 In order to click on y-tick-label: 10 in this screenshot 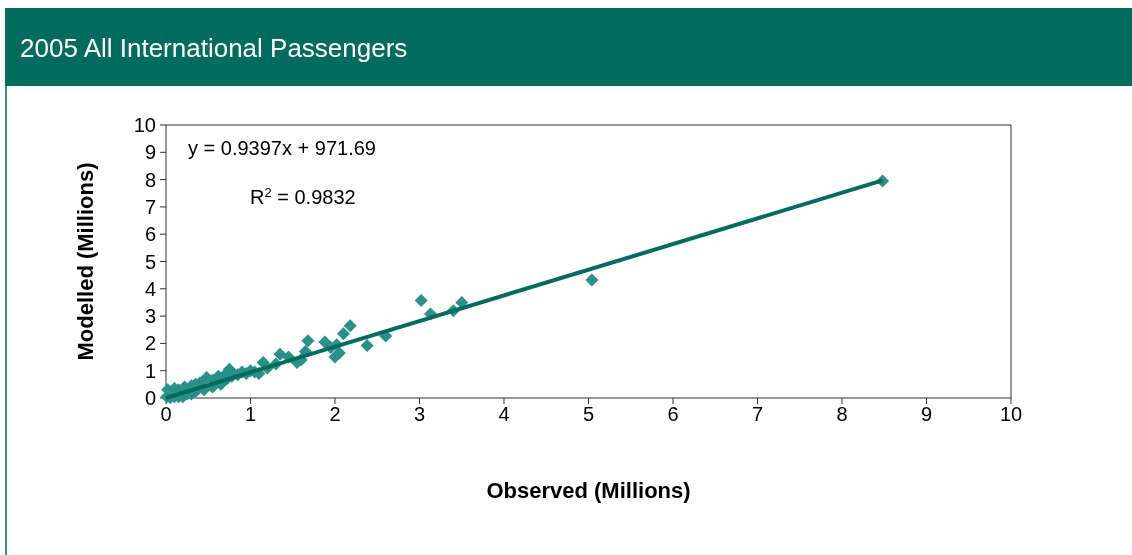, I will do `click(144, 125)`.